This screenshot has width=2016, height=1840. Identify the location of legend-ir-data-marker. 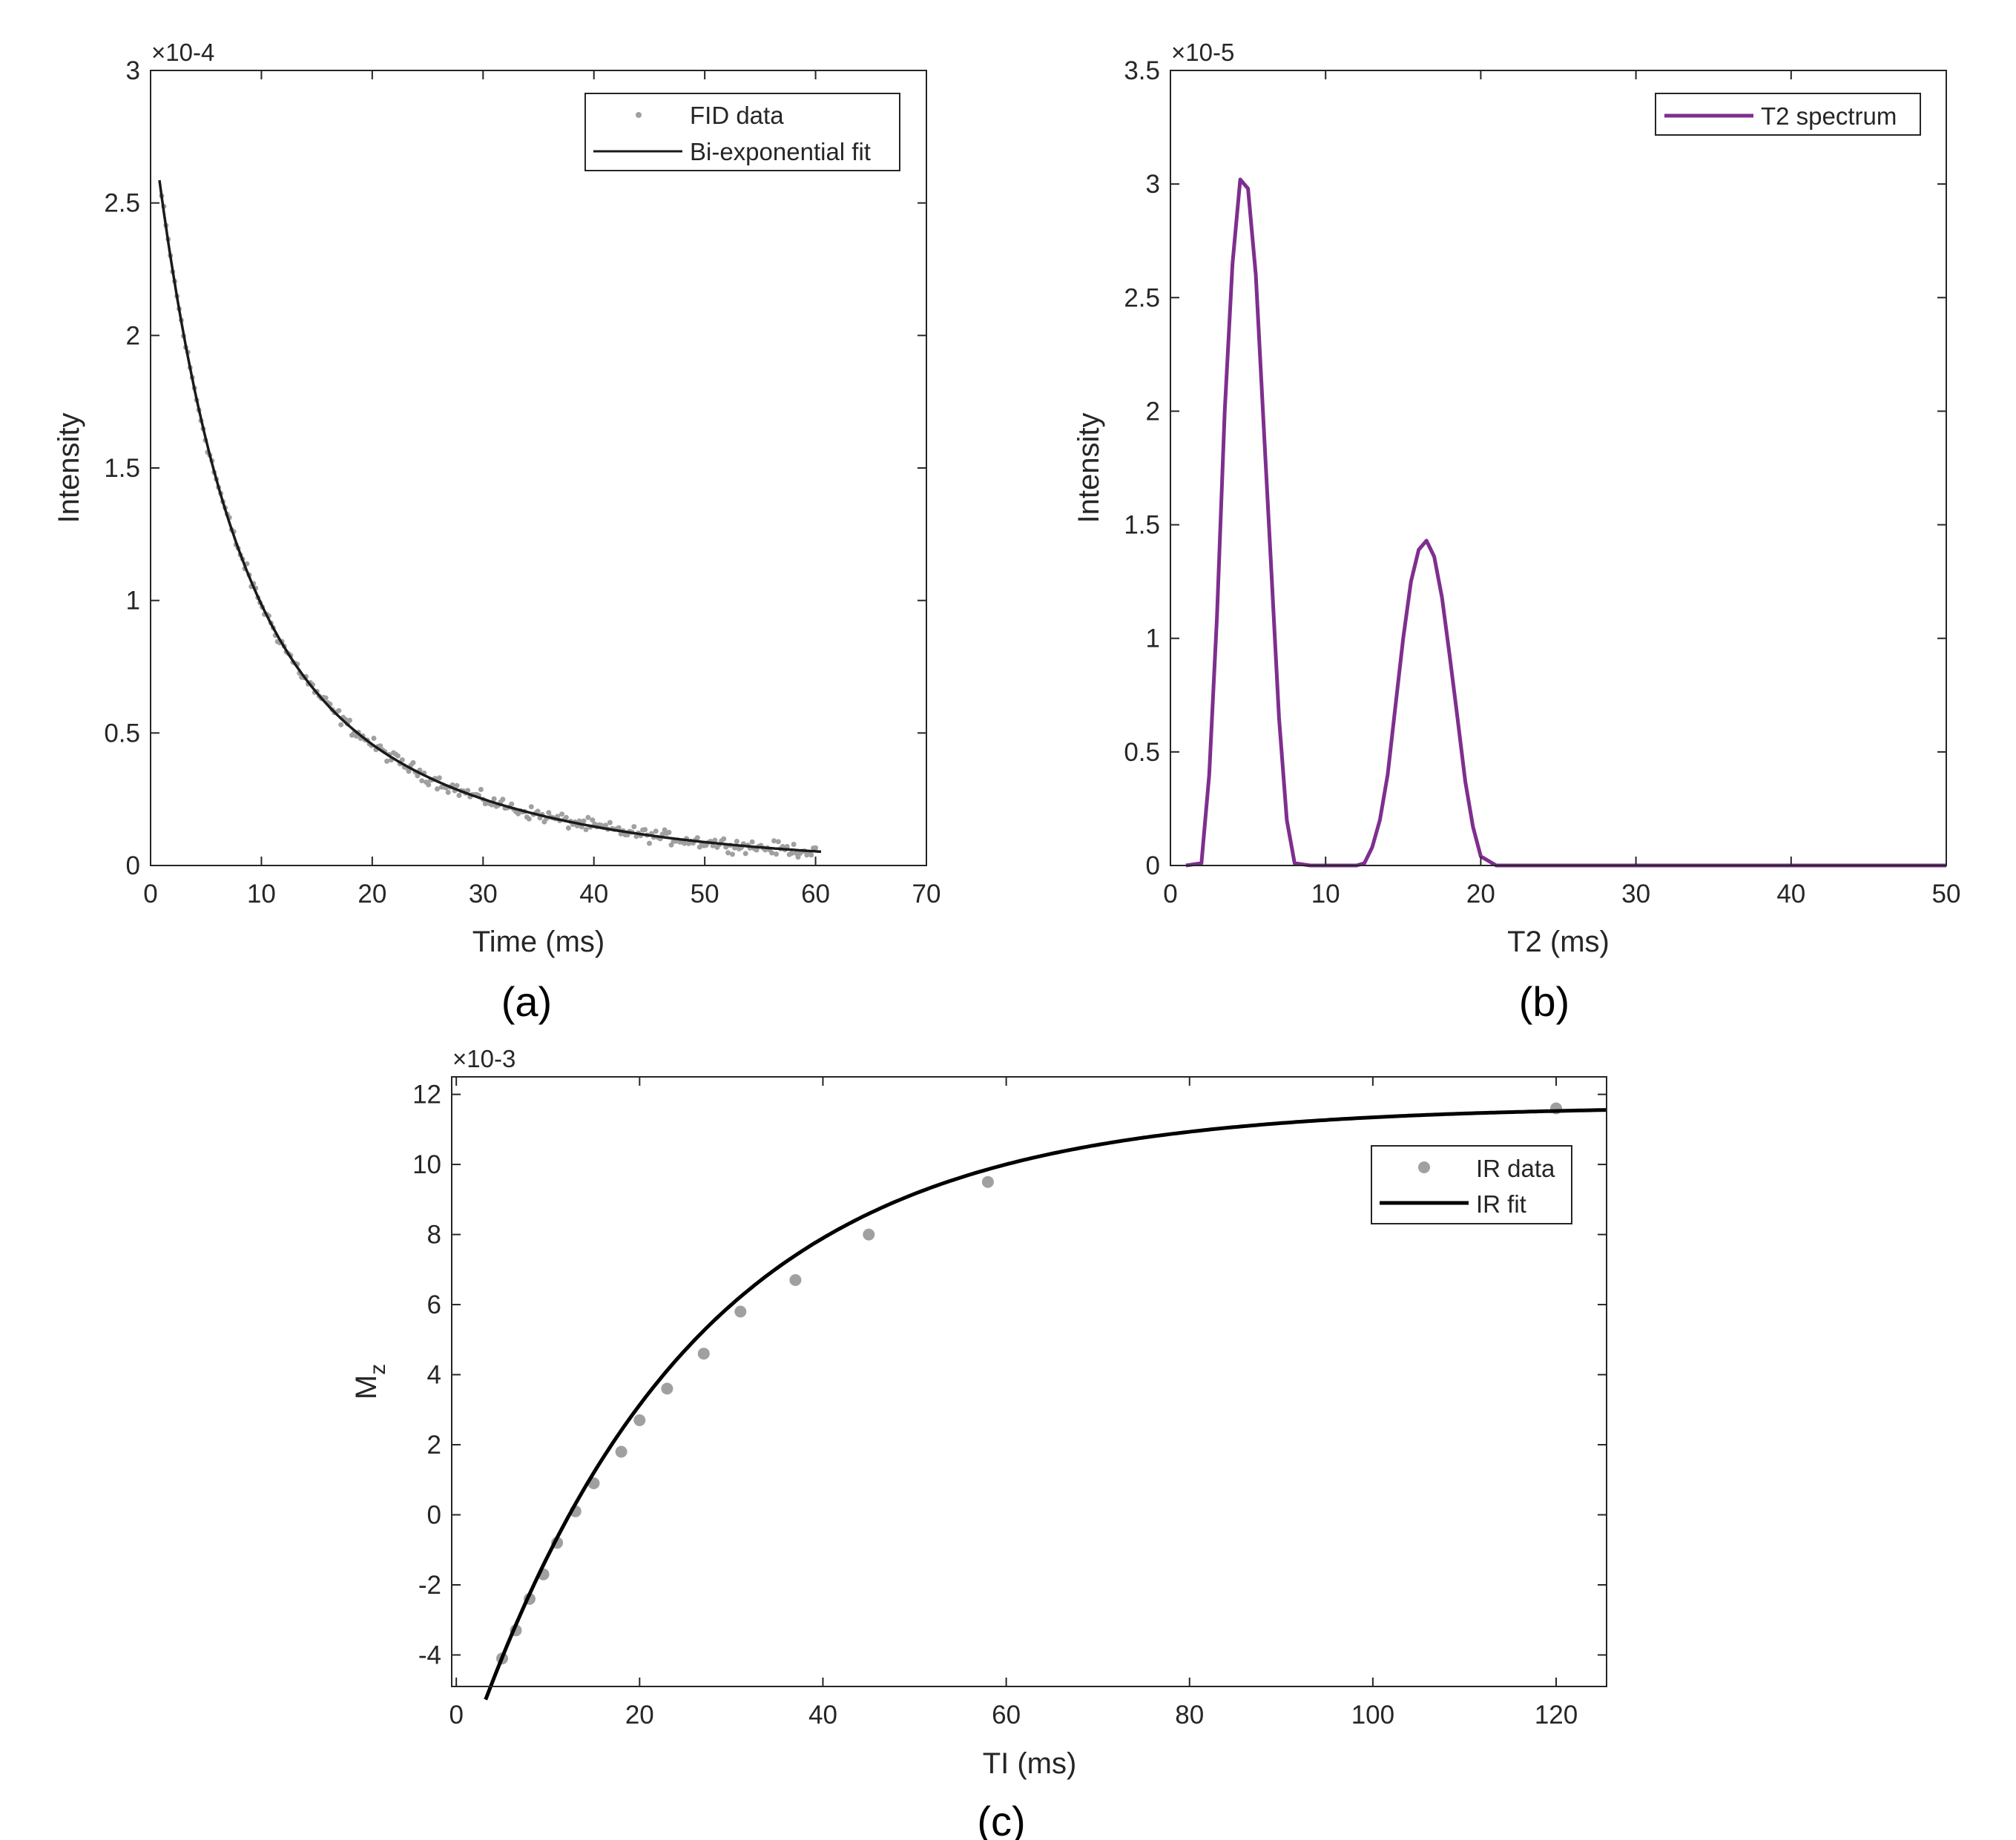
(1424, 1167).